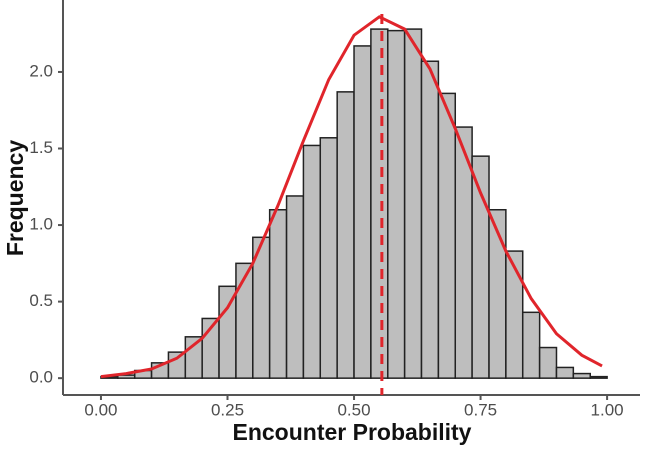 The image size is (652, 454). What do you see at coordinates (480, 409) in the screenshot?
I see `x-tick-label: 0.75` at bounding box center [480, 409].